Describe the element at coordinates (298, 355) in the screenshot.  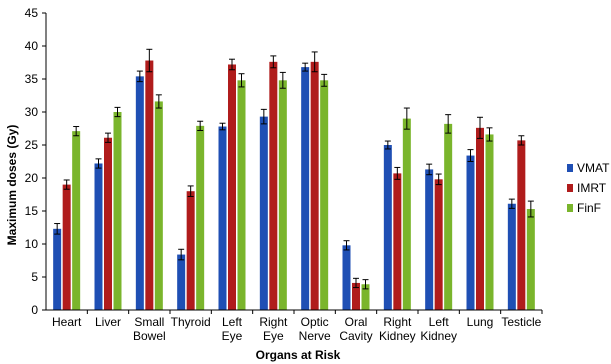
I see `x-axis-title: Organs at Risk` at that location.